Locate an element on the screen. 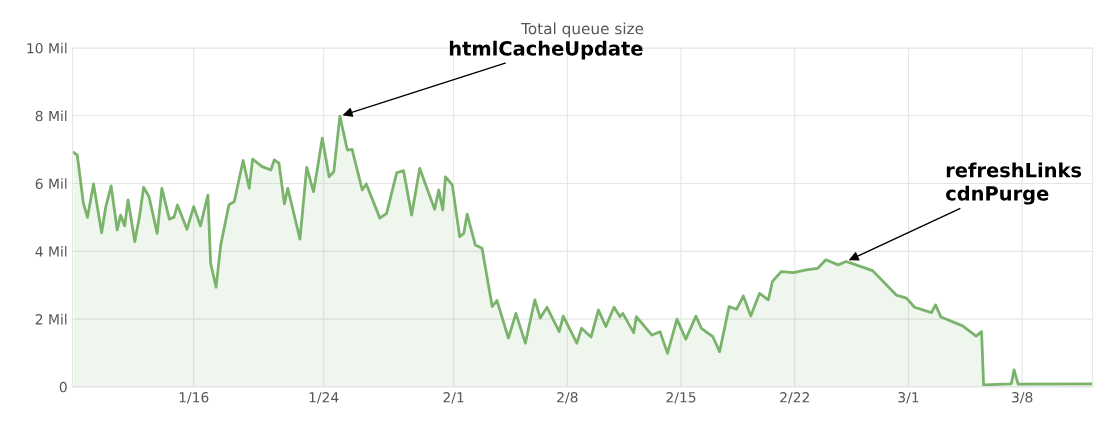  x-tick-label: 1/16 is located at coordinates (194, 398).